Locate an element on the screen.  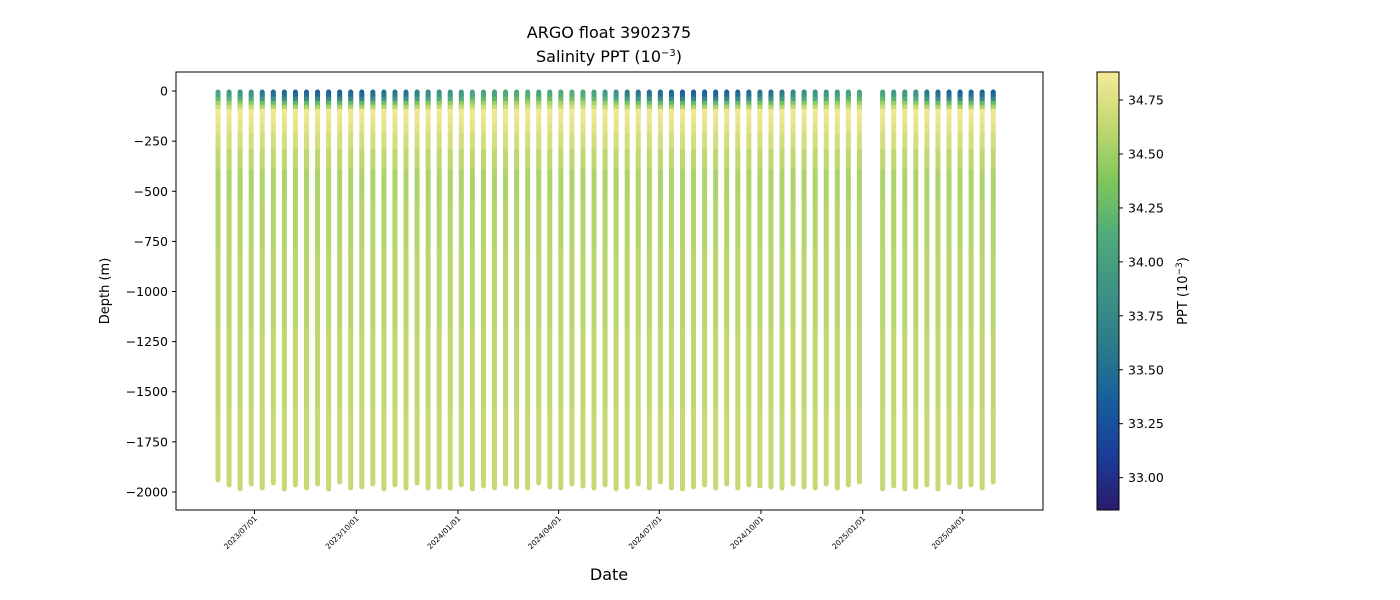
y-axis-ticks: 0 −250 −500 −750 −1000 −1250 −1500 −1750 −2000 is located at coordinates (151, 291).